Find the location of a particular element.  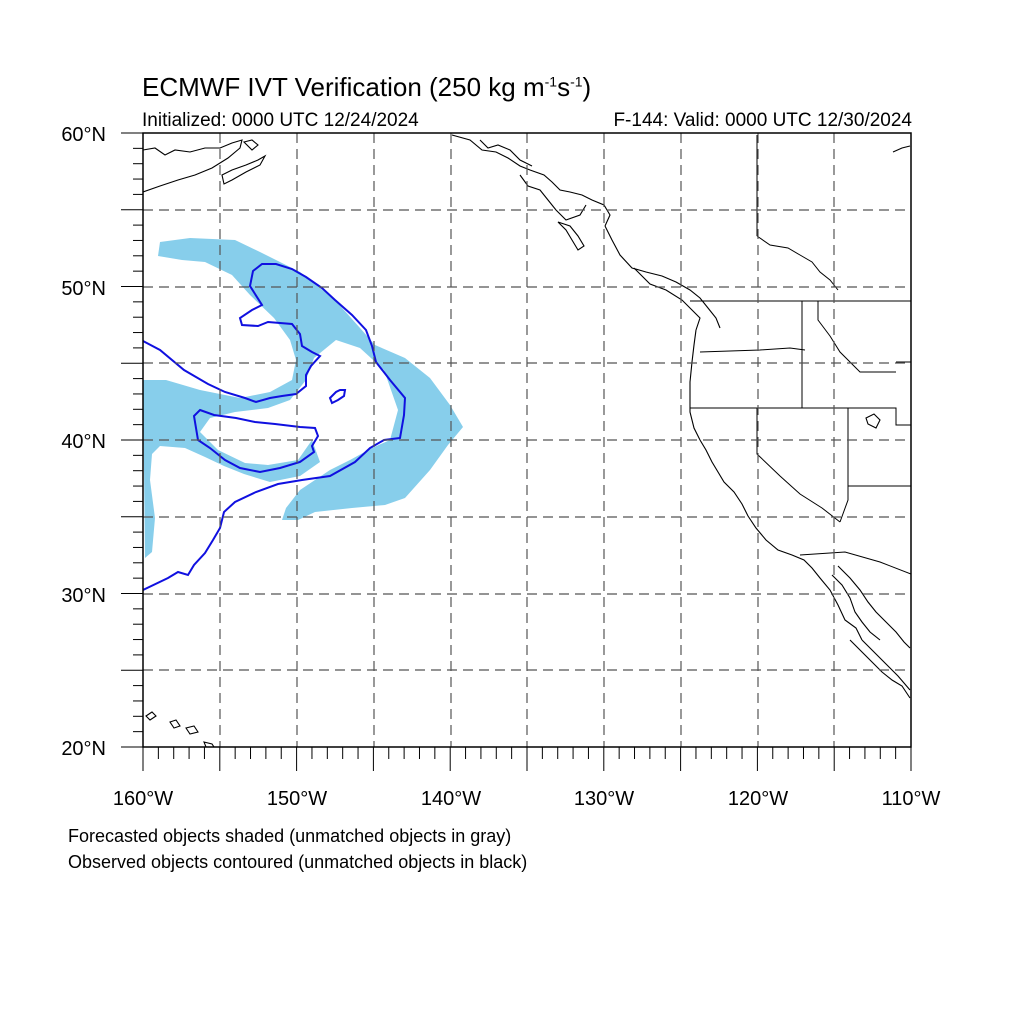

lat-label-40: 40°N is located at coordinates (83, 442).